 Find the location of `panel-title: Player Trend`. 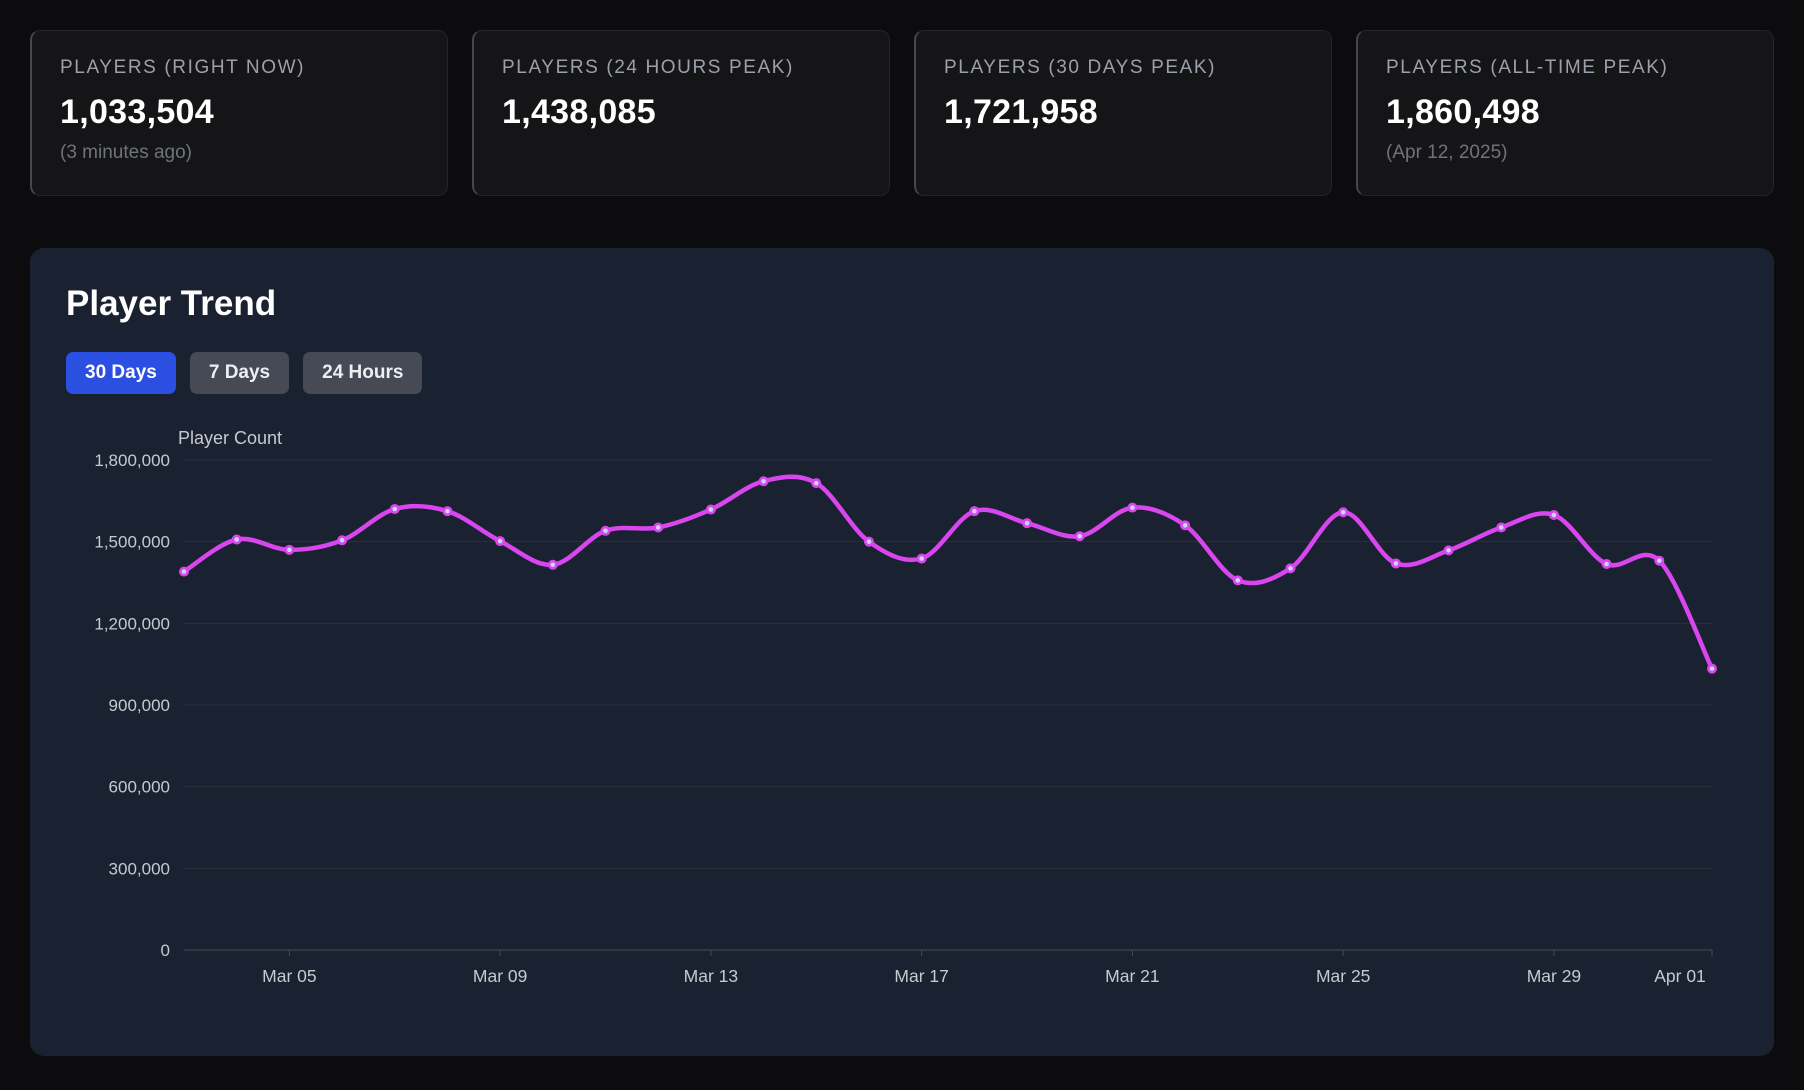

panel-title: Player Trend is located at coordinates (171, 303).